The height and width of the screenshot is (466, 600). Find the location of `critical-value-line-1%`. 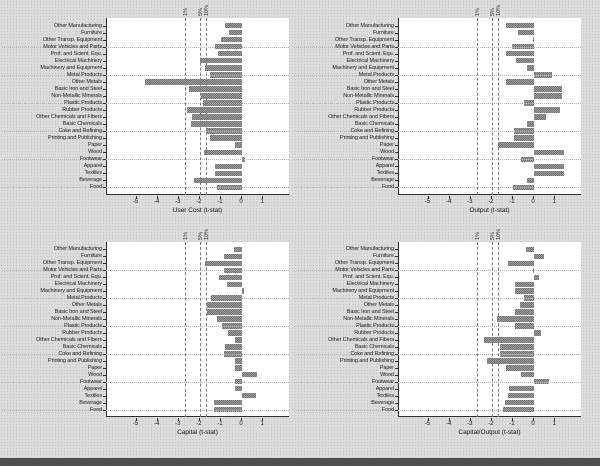

critical-value-line-1% is located at coordinates (185, 106).